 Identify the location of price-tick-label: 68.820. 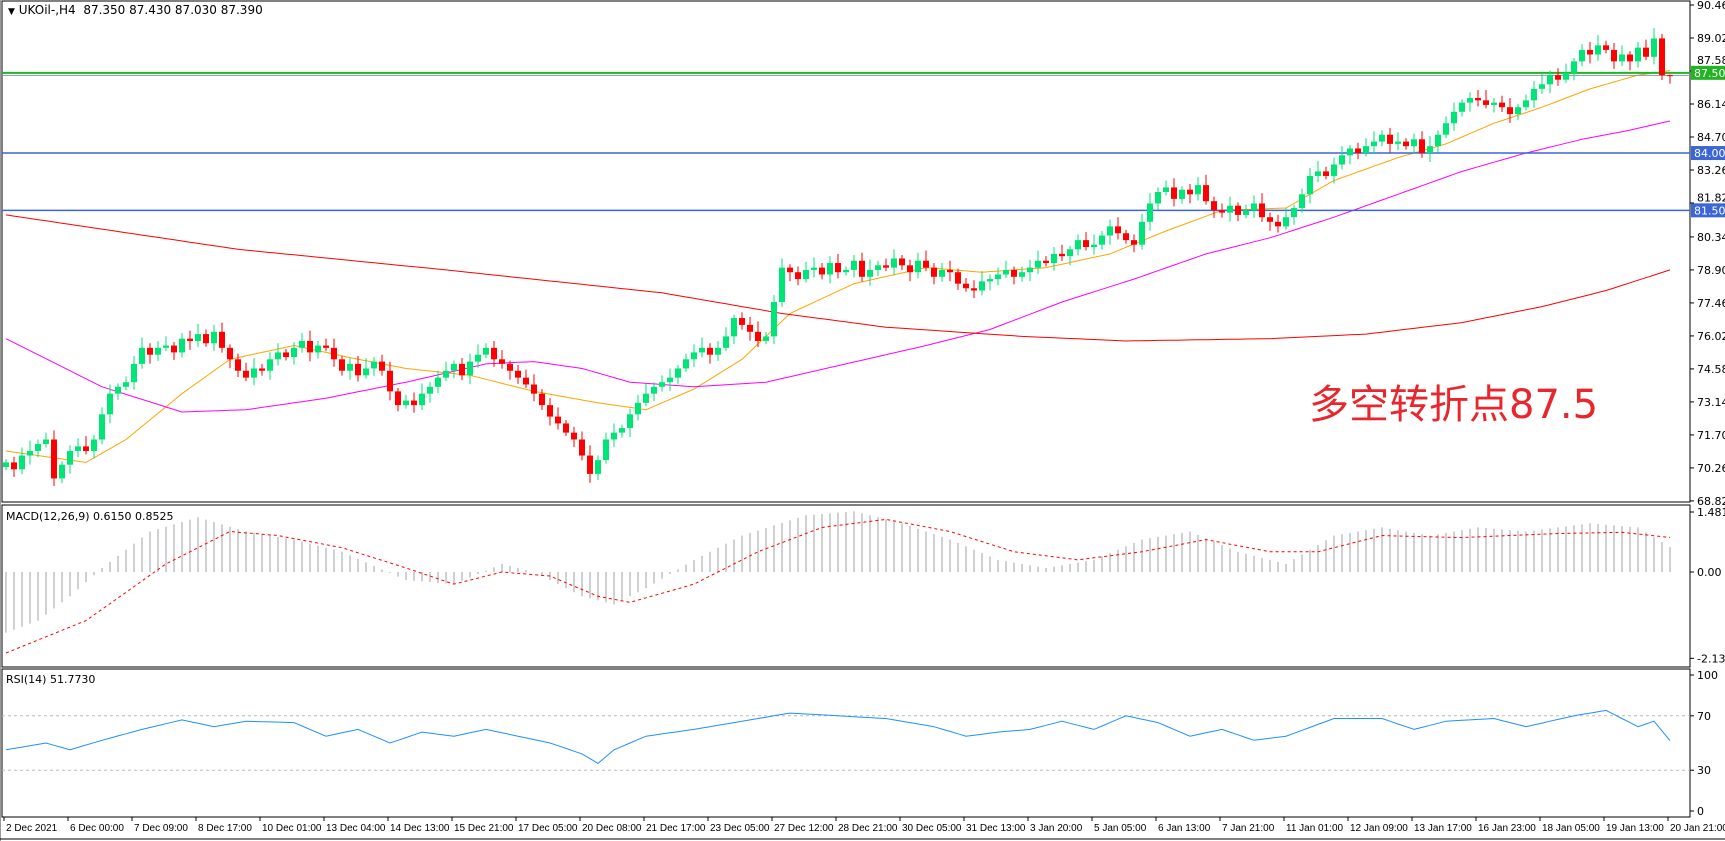
(1711, 501).